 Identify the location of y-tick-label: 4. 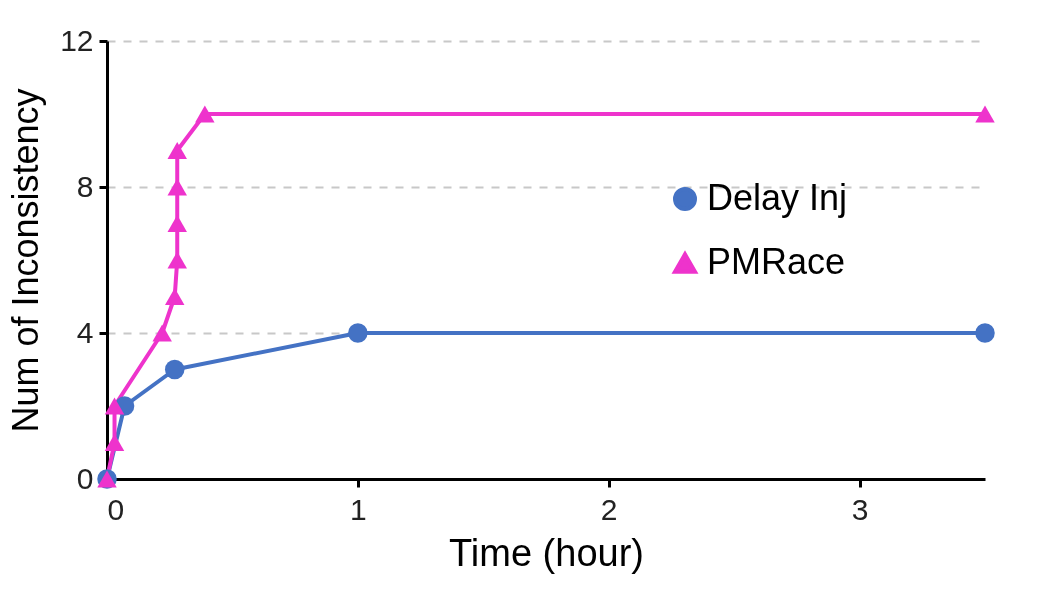
(85, 332).